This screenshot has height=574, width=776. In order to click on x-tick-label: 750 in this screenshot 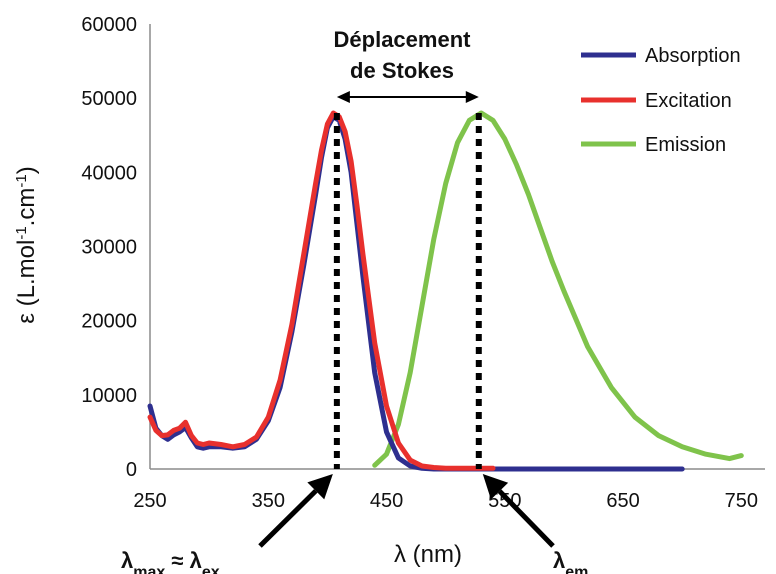, I will do `click(741, 501)`.